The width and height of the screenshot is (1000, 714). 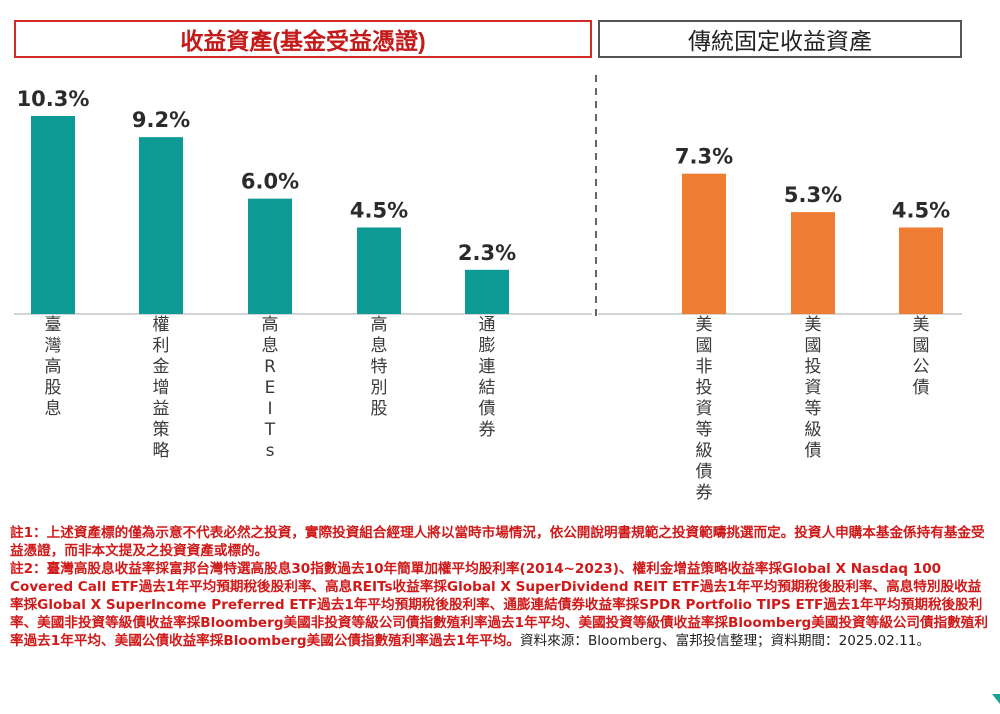 What do you see at coordinates (303, 39) in the screenshot?
I see `income-assets-header: 收益資產(基金受益憑證)` at bounding box center [303, 39].